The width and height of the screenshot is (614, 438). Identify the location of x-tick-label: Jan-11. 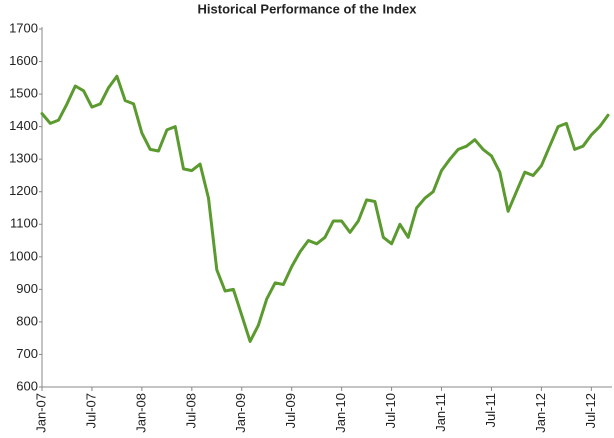
(440, 412).